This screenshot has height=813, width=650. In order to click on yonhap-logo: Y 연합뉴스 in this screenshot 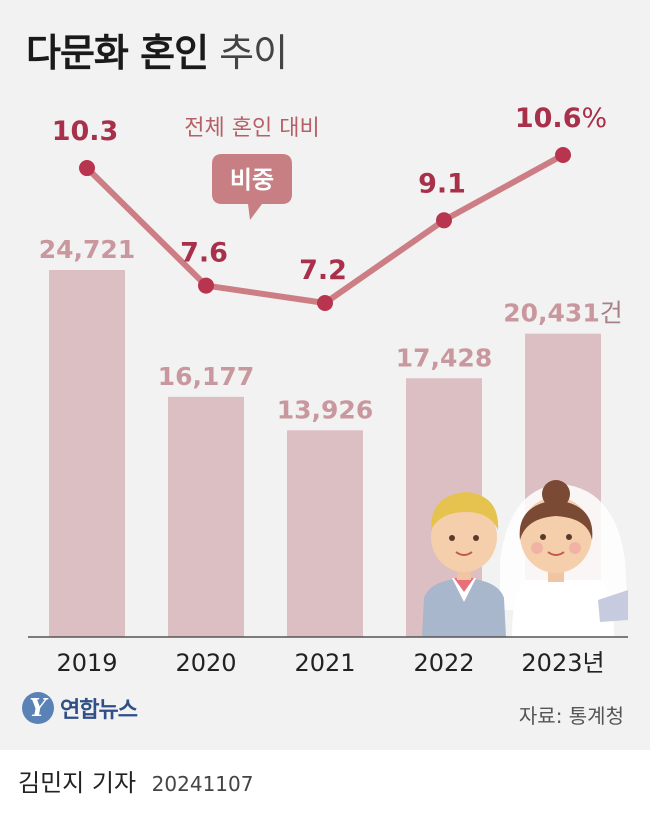, I will do `click(80, 708)`.